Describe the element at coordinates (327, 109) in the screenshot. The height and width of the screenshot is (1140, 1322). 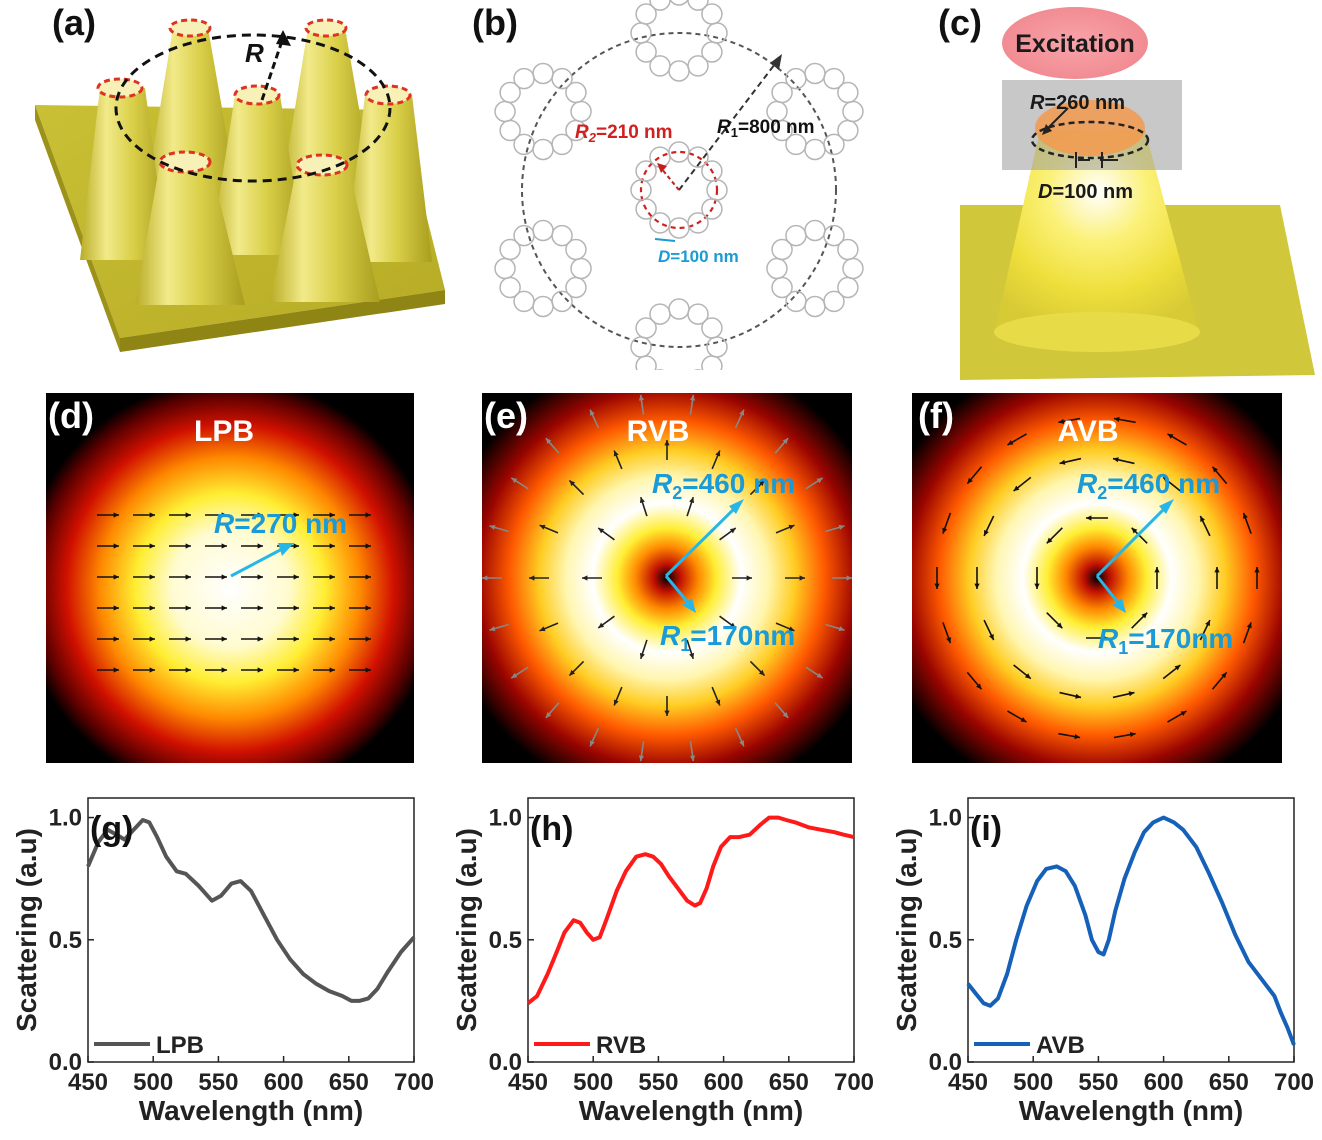
I see `cone-back-right` at that location.